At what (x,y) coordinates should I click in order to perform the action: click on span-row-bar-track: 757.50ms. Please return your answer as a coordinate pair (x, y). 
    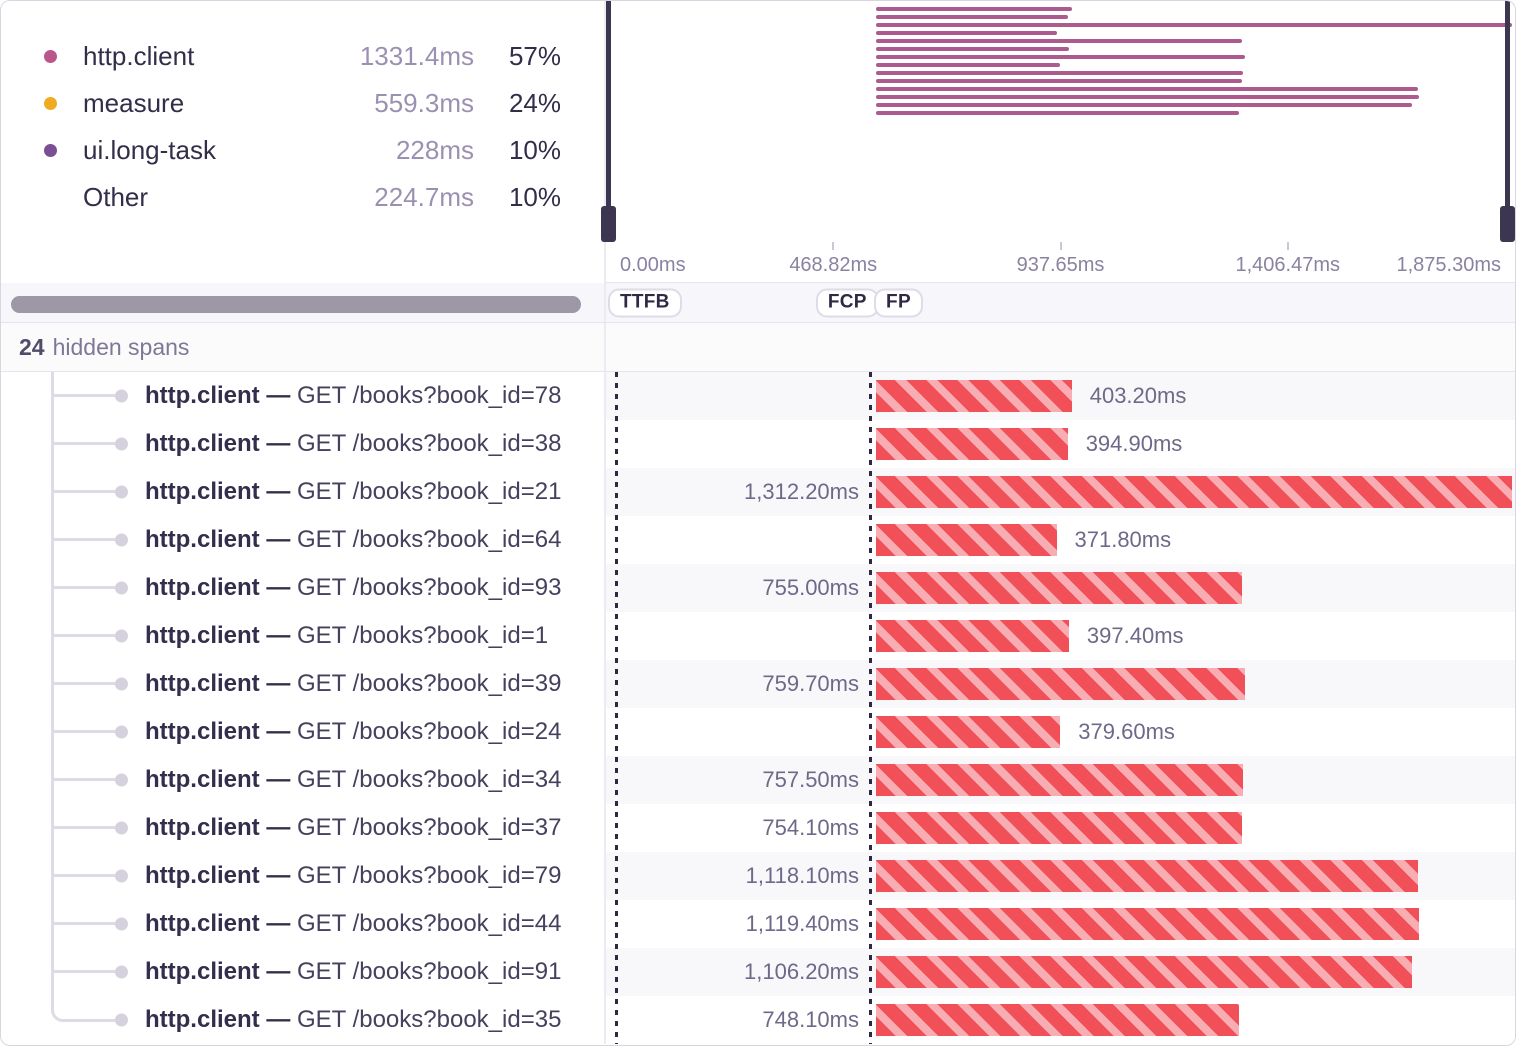
    Looking at the image, I should click on (1060, 780).